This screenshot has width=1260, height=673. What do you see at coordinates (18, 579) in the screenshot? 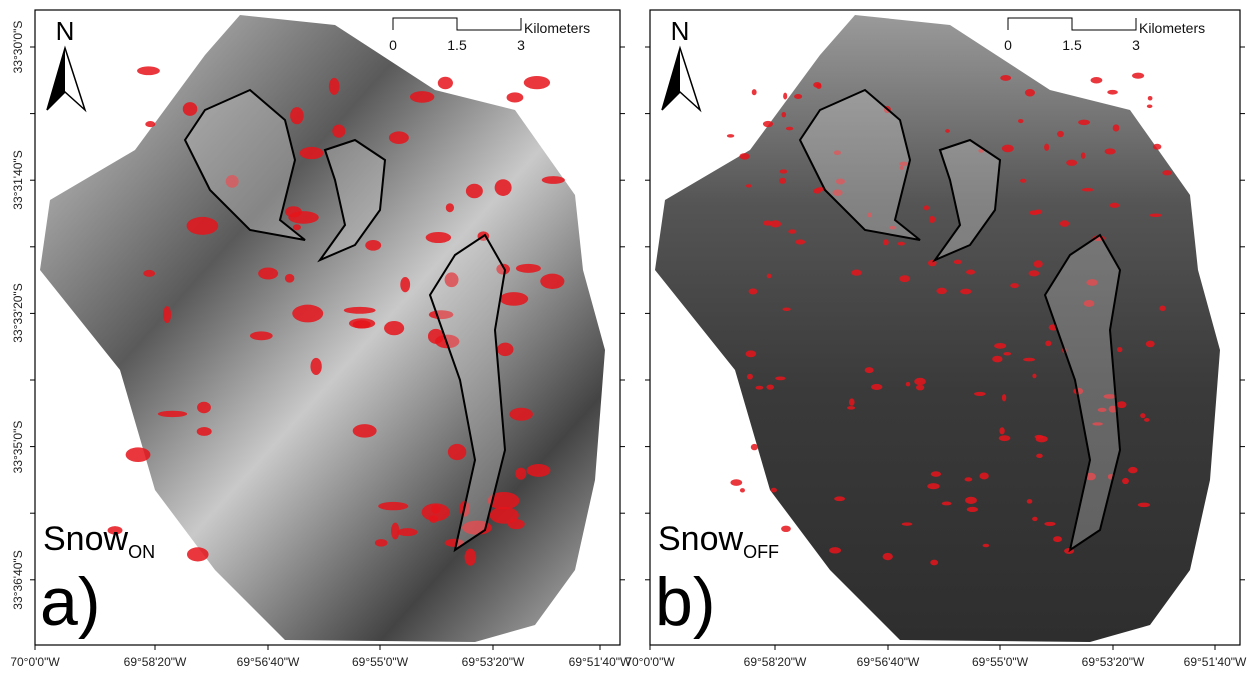
I see `lat-label: 33°36'40"S` at bounding box center [18, 579].